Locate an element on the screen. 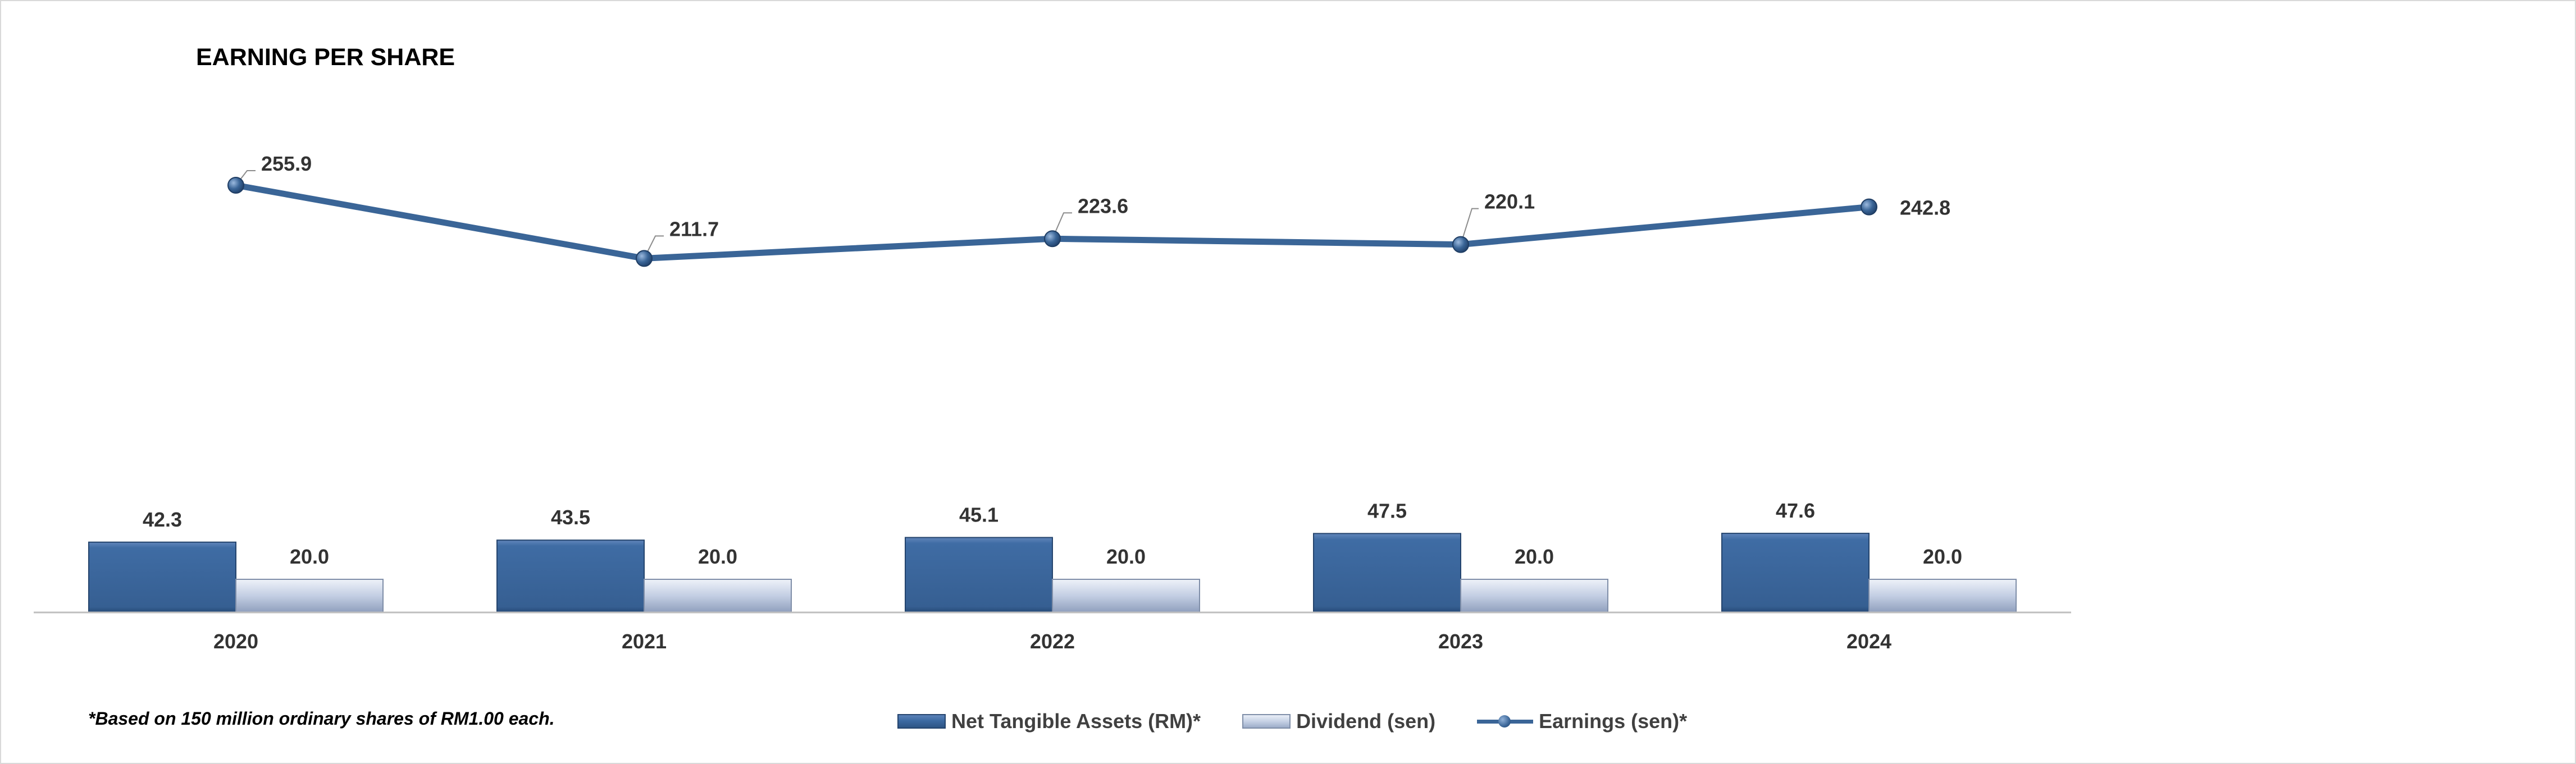  legend-swatch-nta is located at coordinates (922, 721).